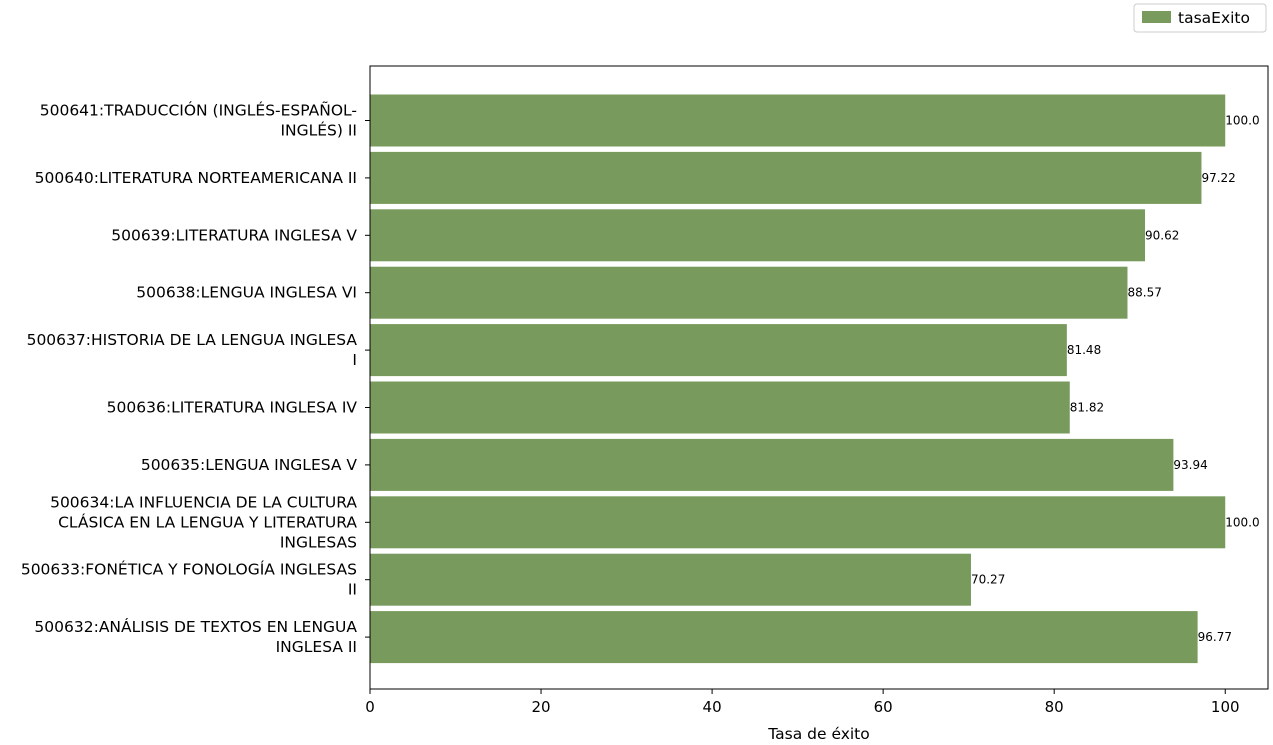 The height and width of the screenshot is (745, 1273). Describe the element at coordinates (249, 465) in the screenshot. I see `y-tick-label: 500635:LENGUA INGLESA V` at that location.